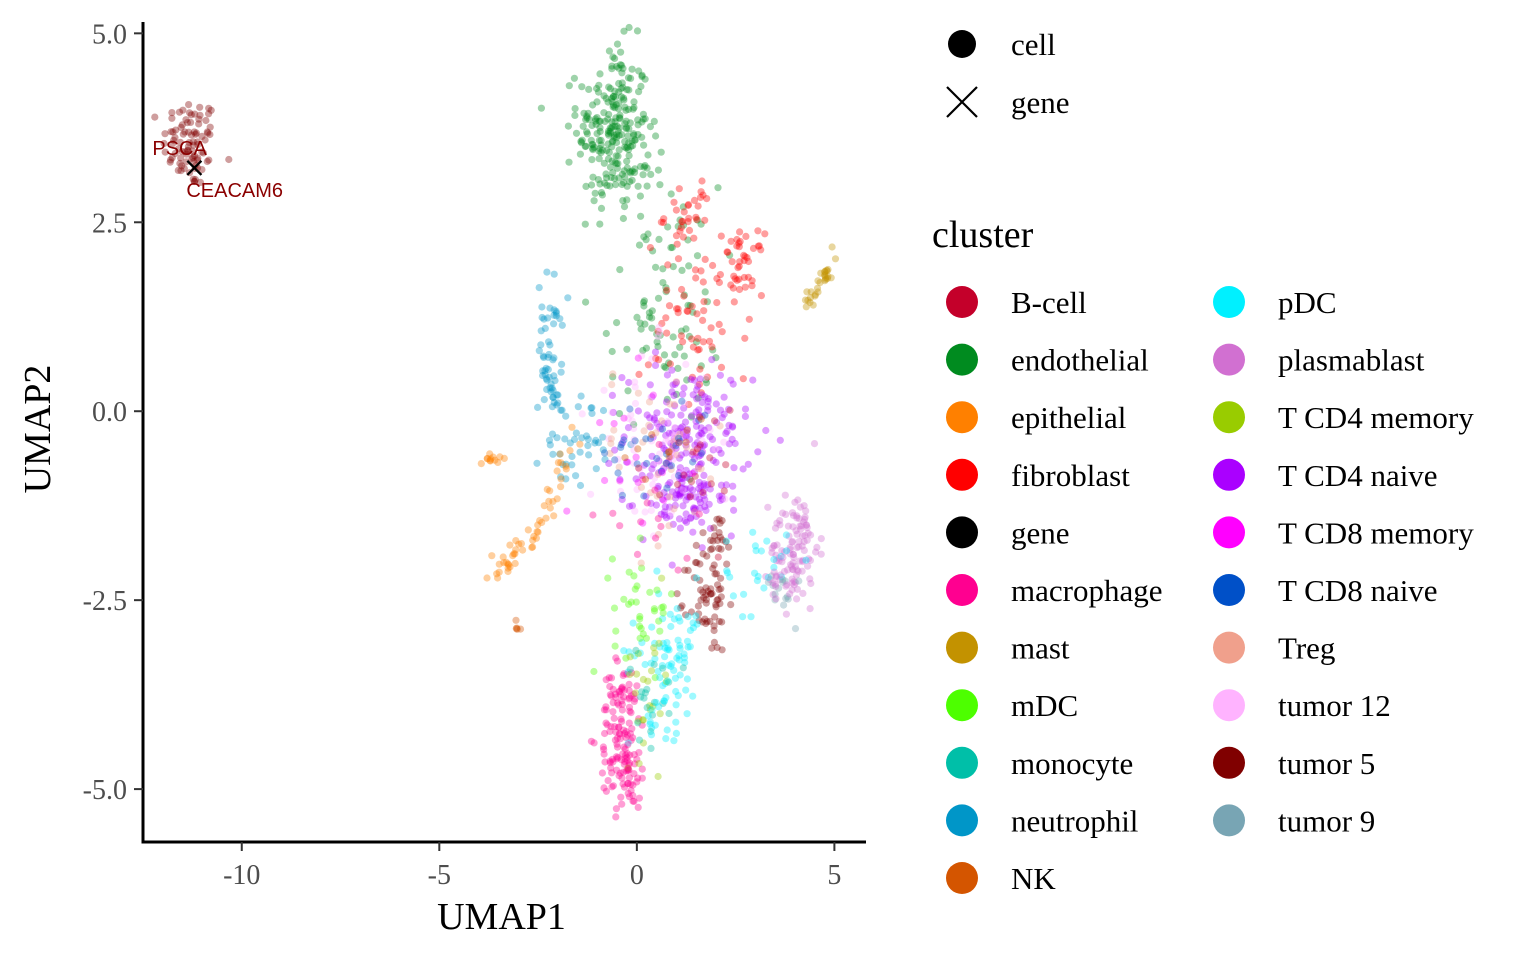 This screenshot has width=1536, height=960. What do you see at coordinates (1334, 705) in the screenshot?
I see `legend-cluster-label: tumor 12` at bounding box center [1334, 705].